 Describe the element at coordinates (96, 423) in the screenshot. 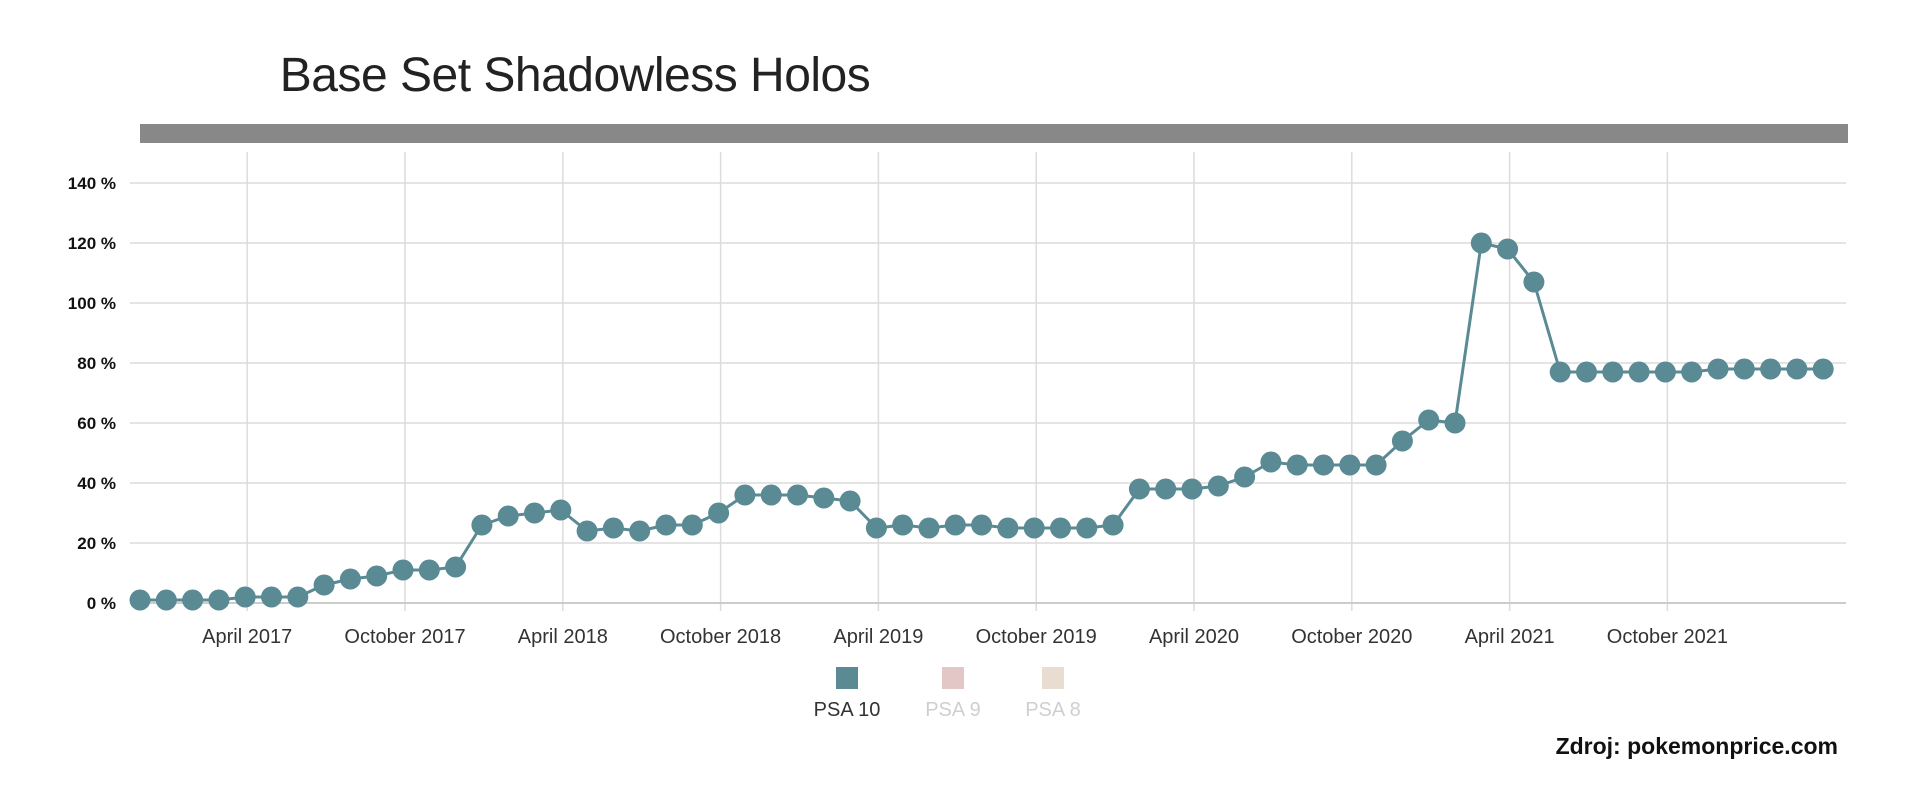

I see `y-tick-label: 60 %` at that location.